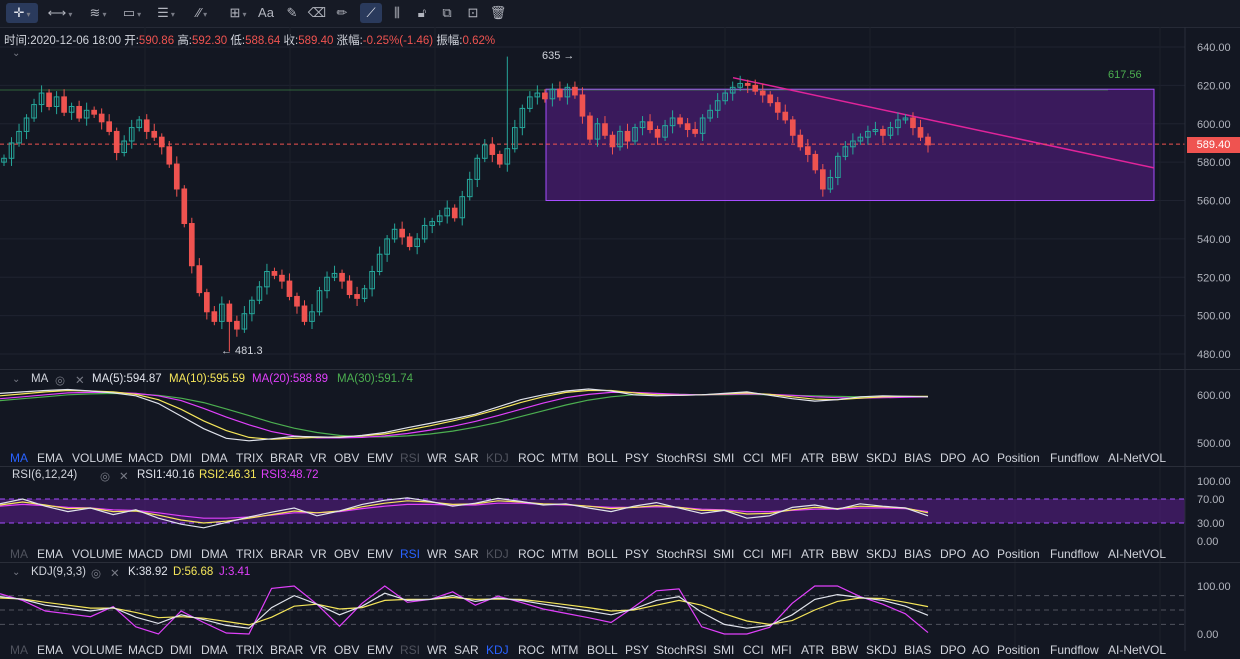 The image size is (1240, 659). I want to click on text-icon: Aa, so click(266, 12).